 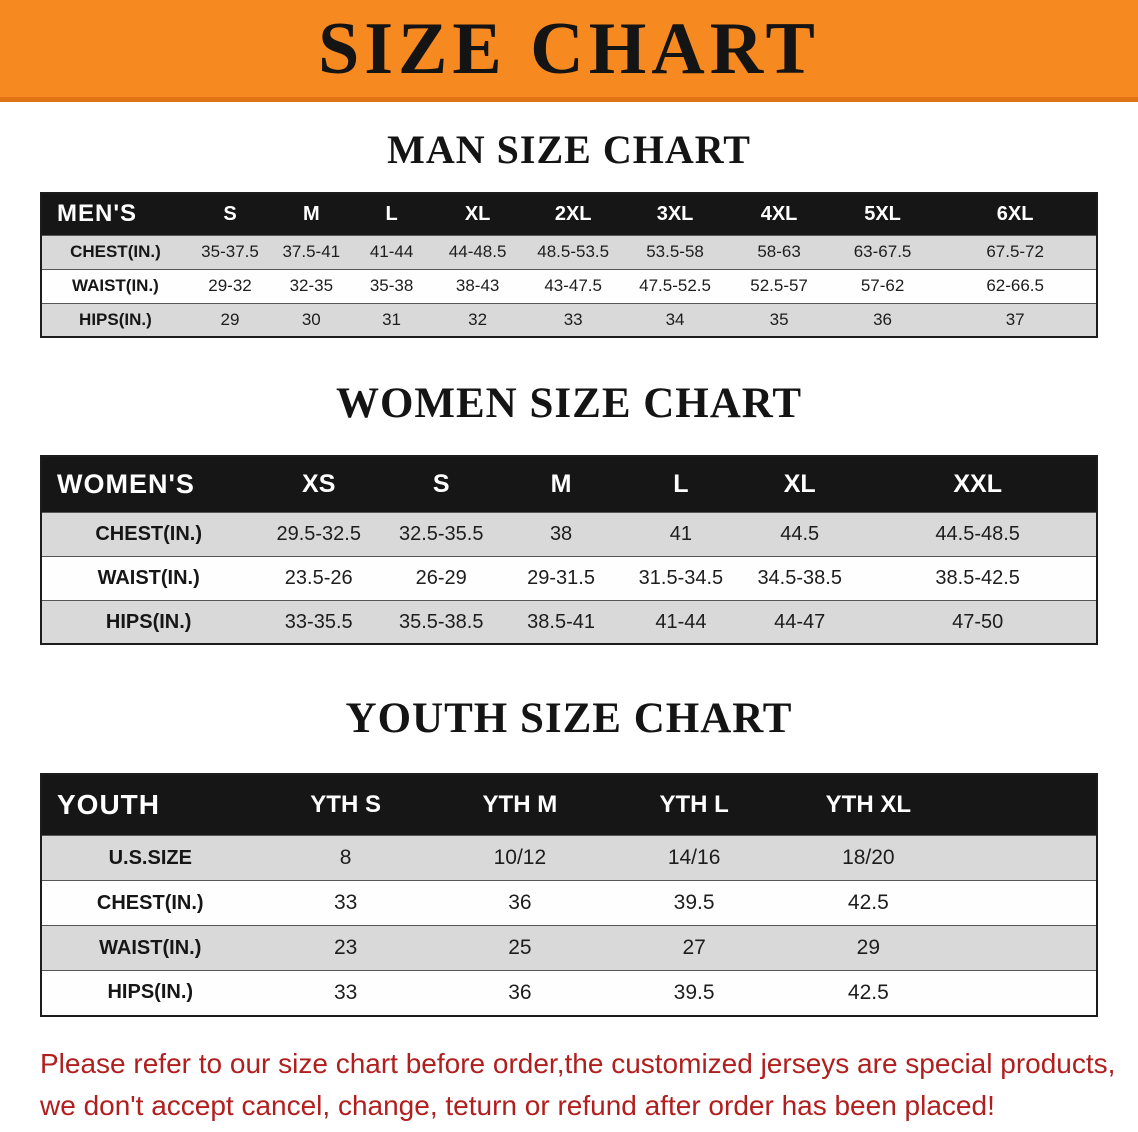 What do you see at coordinates (561, 533) in the screenshot?
I see `table-cell: 38` at bounding box center [561, 533].